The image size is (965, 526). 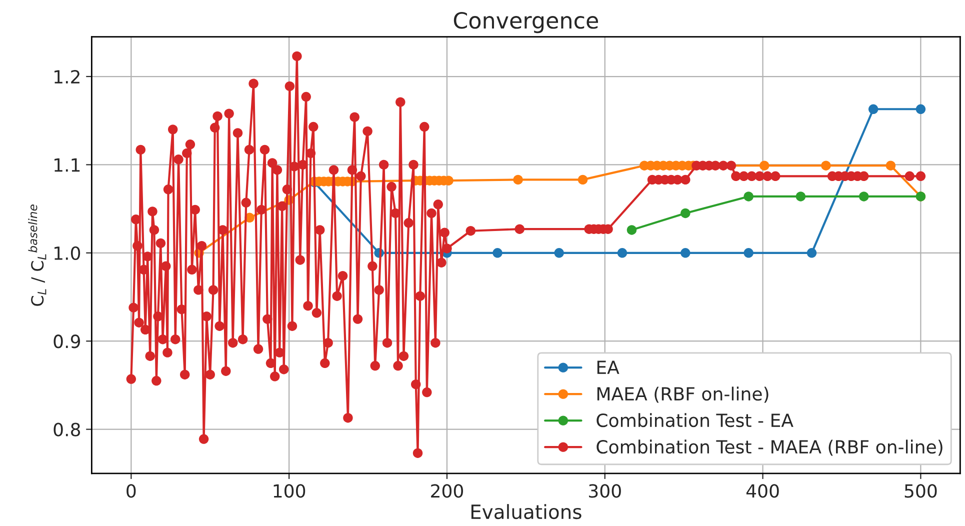 What do you see at coordinates (695, 420) in the screenshot?
I see `legend-label: Combination Test - EA` at bounding box center [695, 420].